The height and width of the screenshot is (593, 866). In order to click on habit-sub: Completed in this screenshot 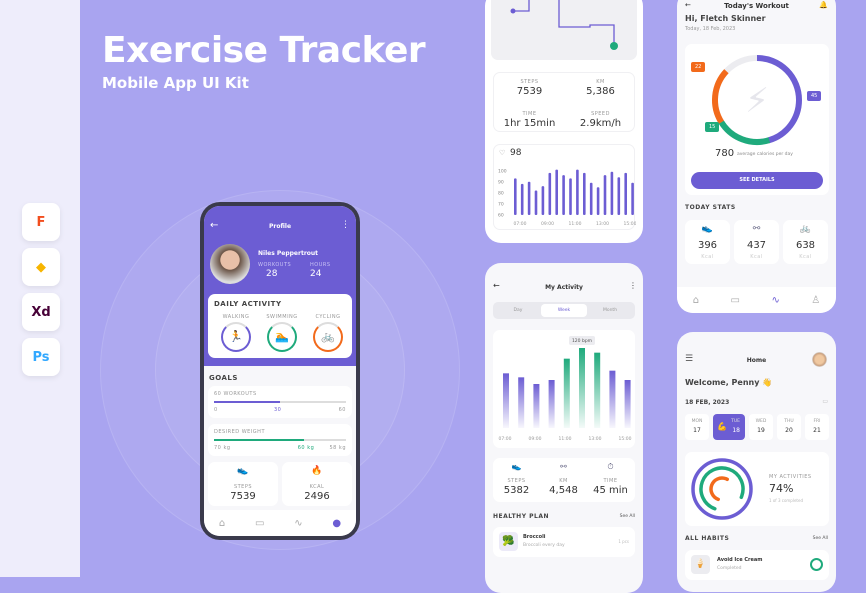, I will do `click(729, 568)`.